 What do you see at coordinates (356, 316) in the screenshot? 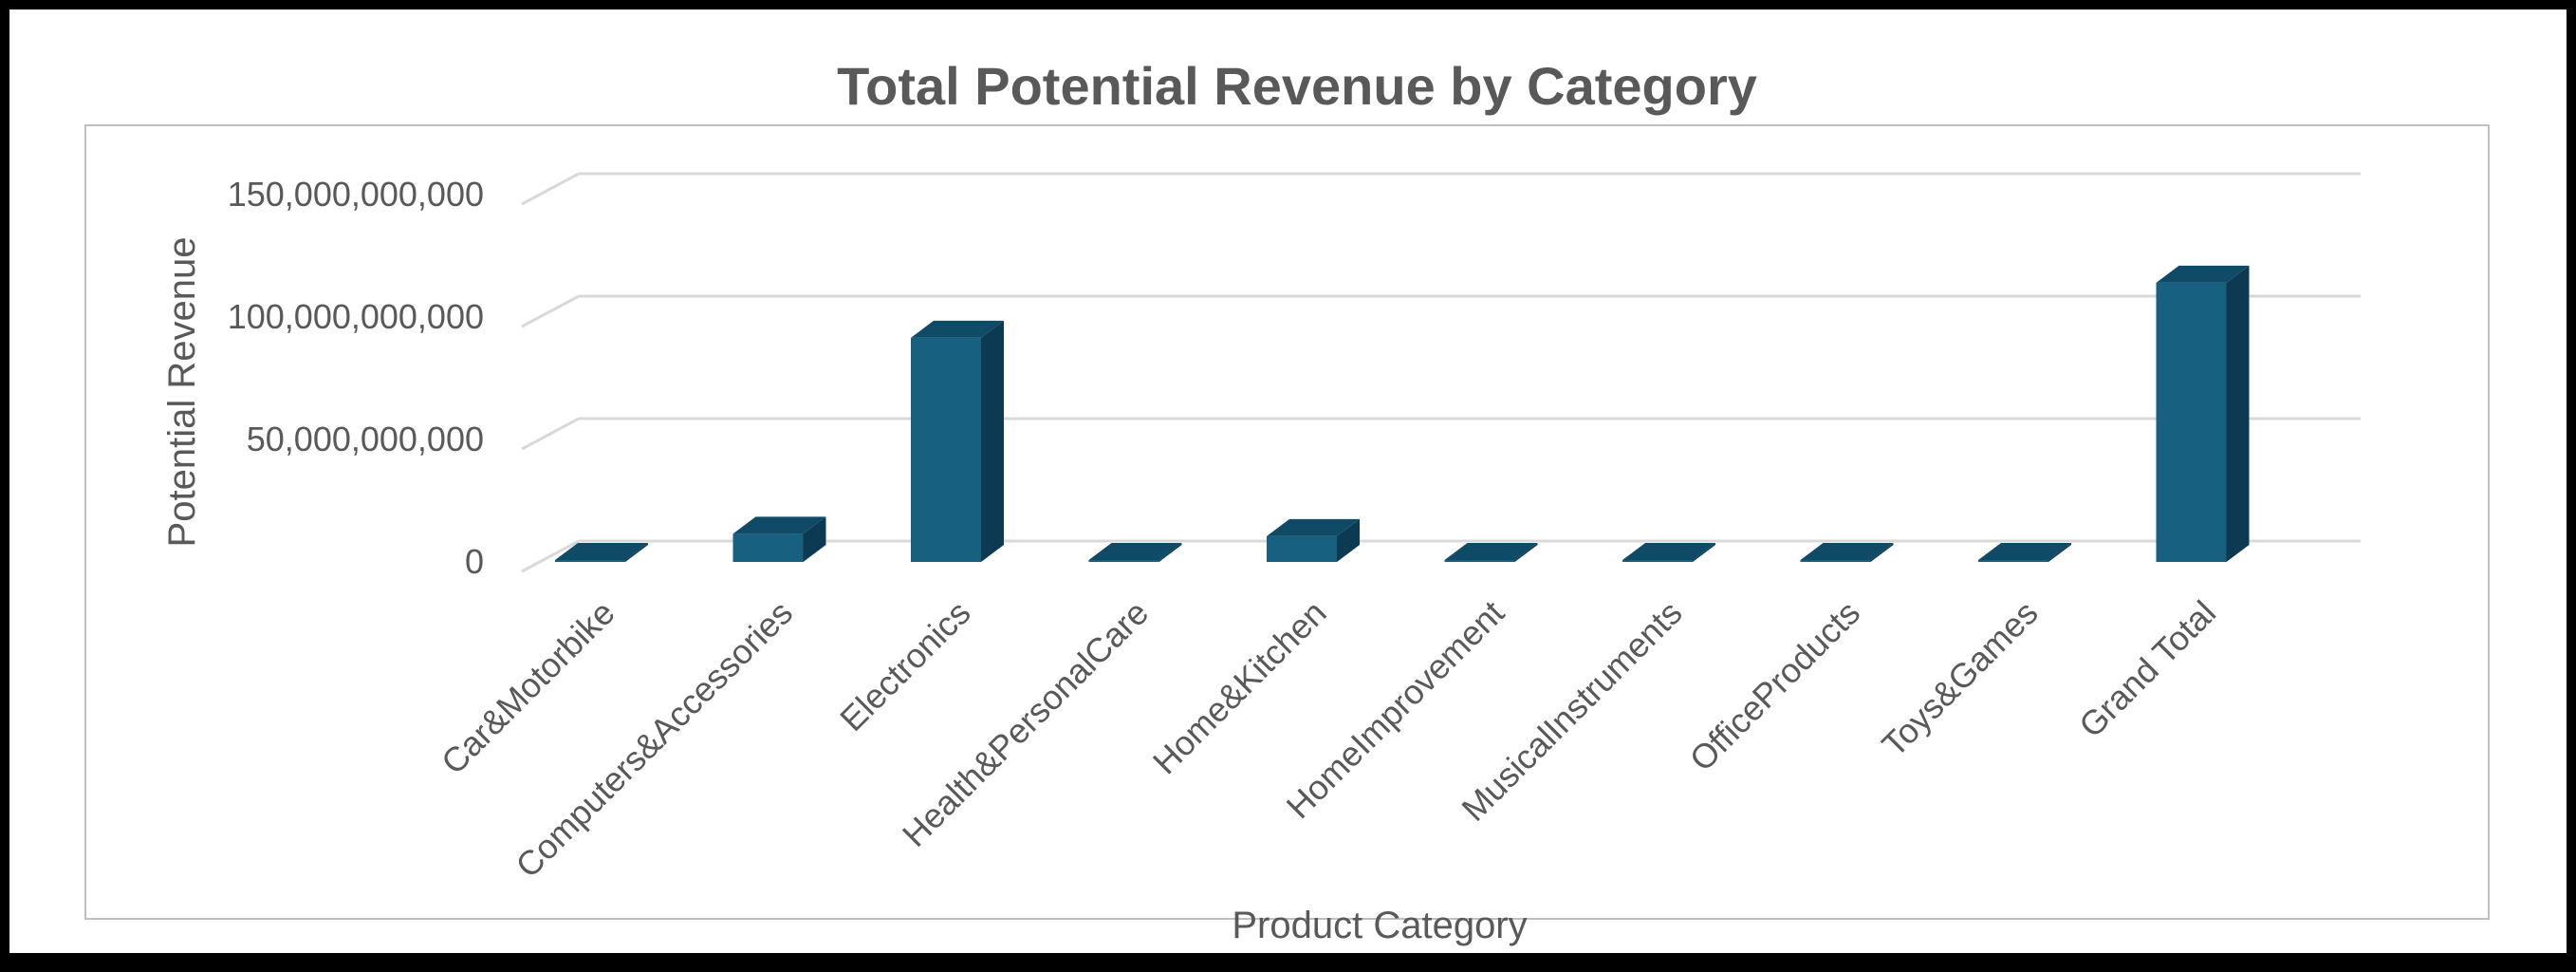
I see `y-tick-label: 100,000,000,000` at bounding box center [356, 316].